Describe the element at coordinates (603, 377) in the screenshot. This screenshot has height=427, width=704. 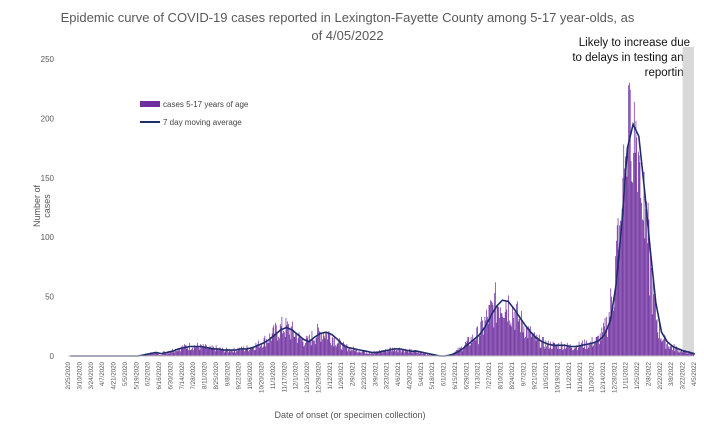
I see `x-tick-label: 12/14/2021` at that location.